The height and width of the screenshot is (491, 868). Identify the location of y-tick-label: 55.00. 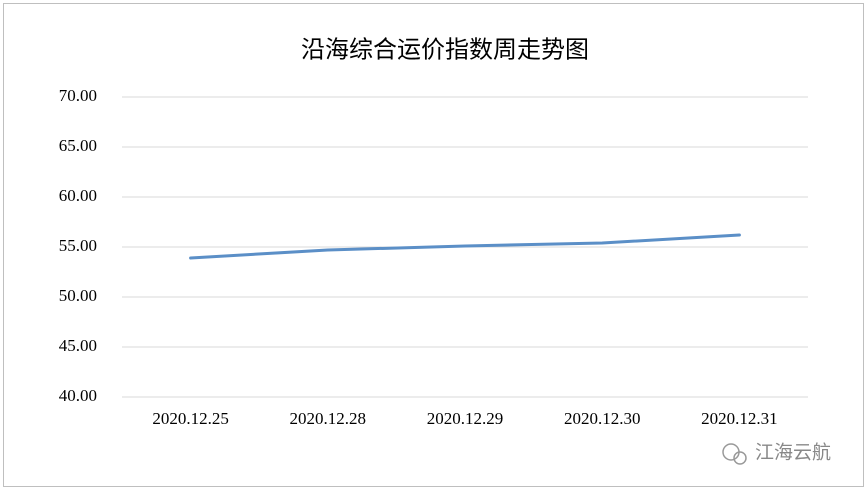
(78, 245).